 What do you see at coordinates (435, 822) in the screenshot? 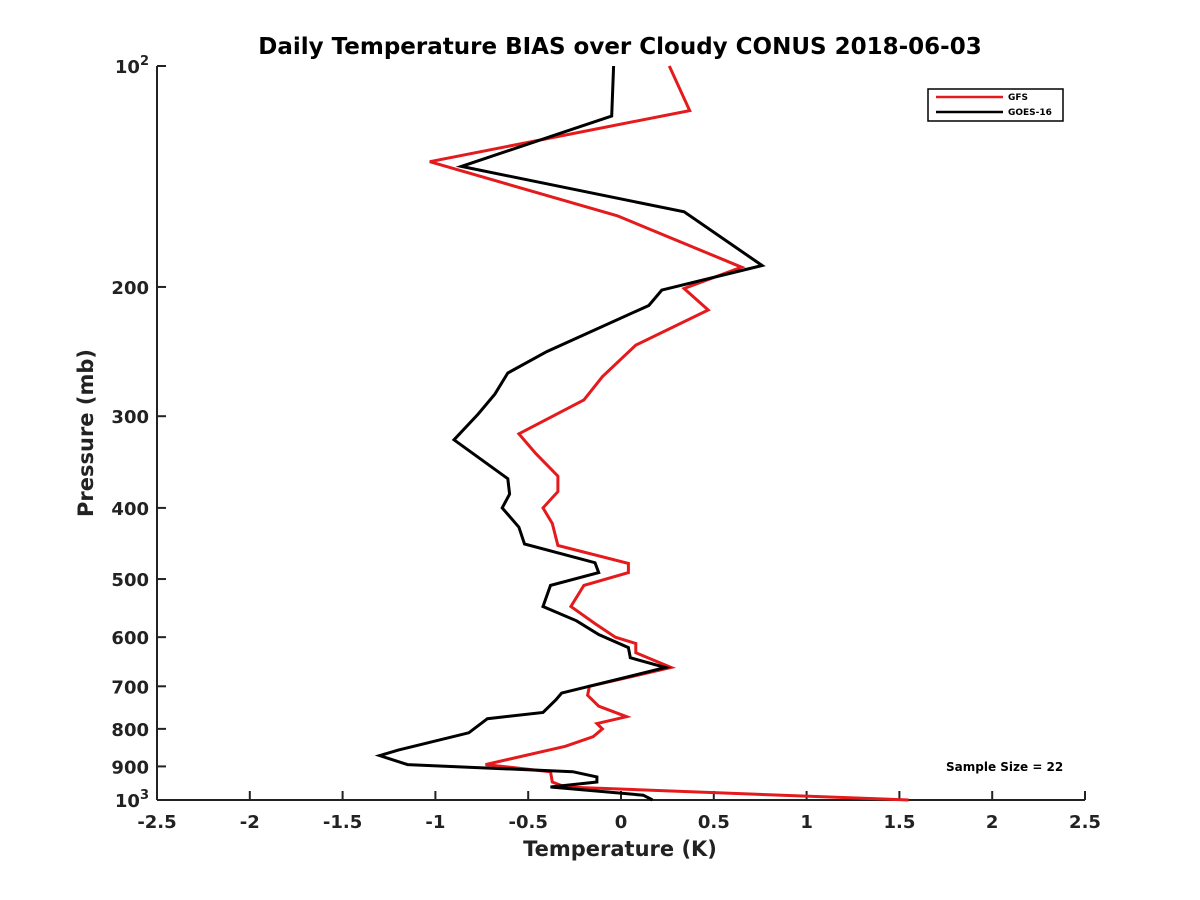
I see `x-tick-label: -1` at bounding box center [435, 822].